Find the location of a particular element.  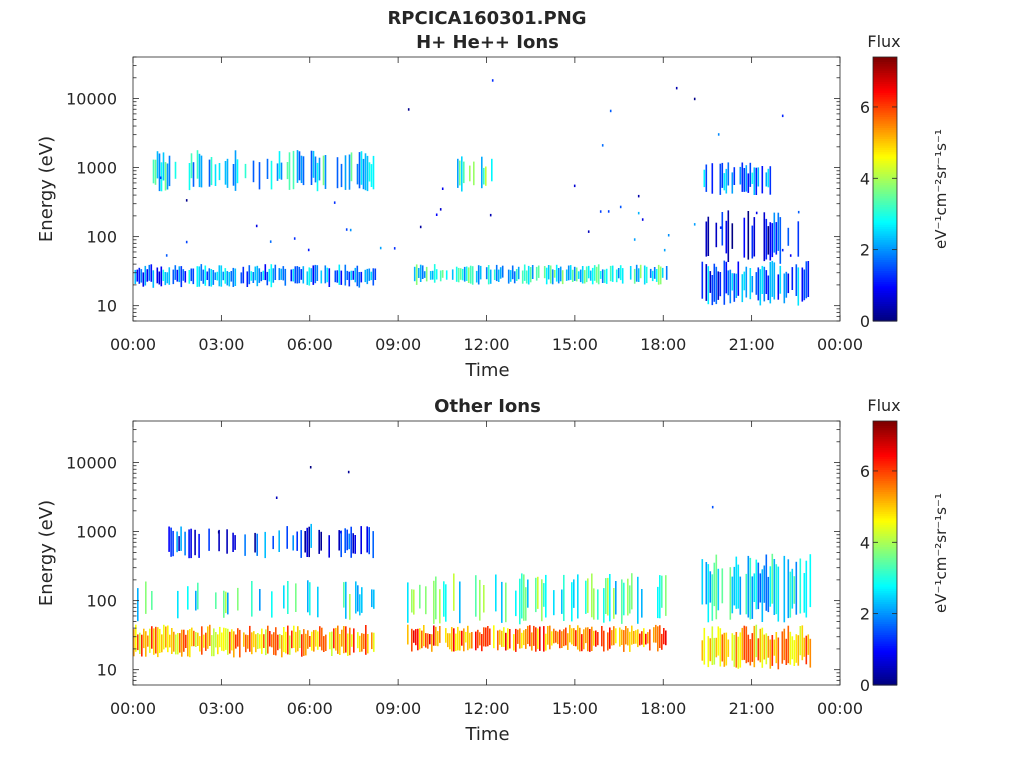

x-tick-label: 12:00 is located at coordinates (486, 344).